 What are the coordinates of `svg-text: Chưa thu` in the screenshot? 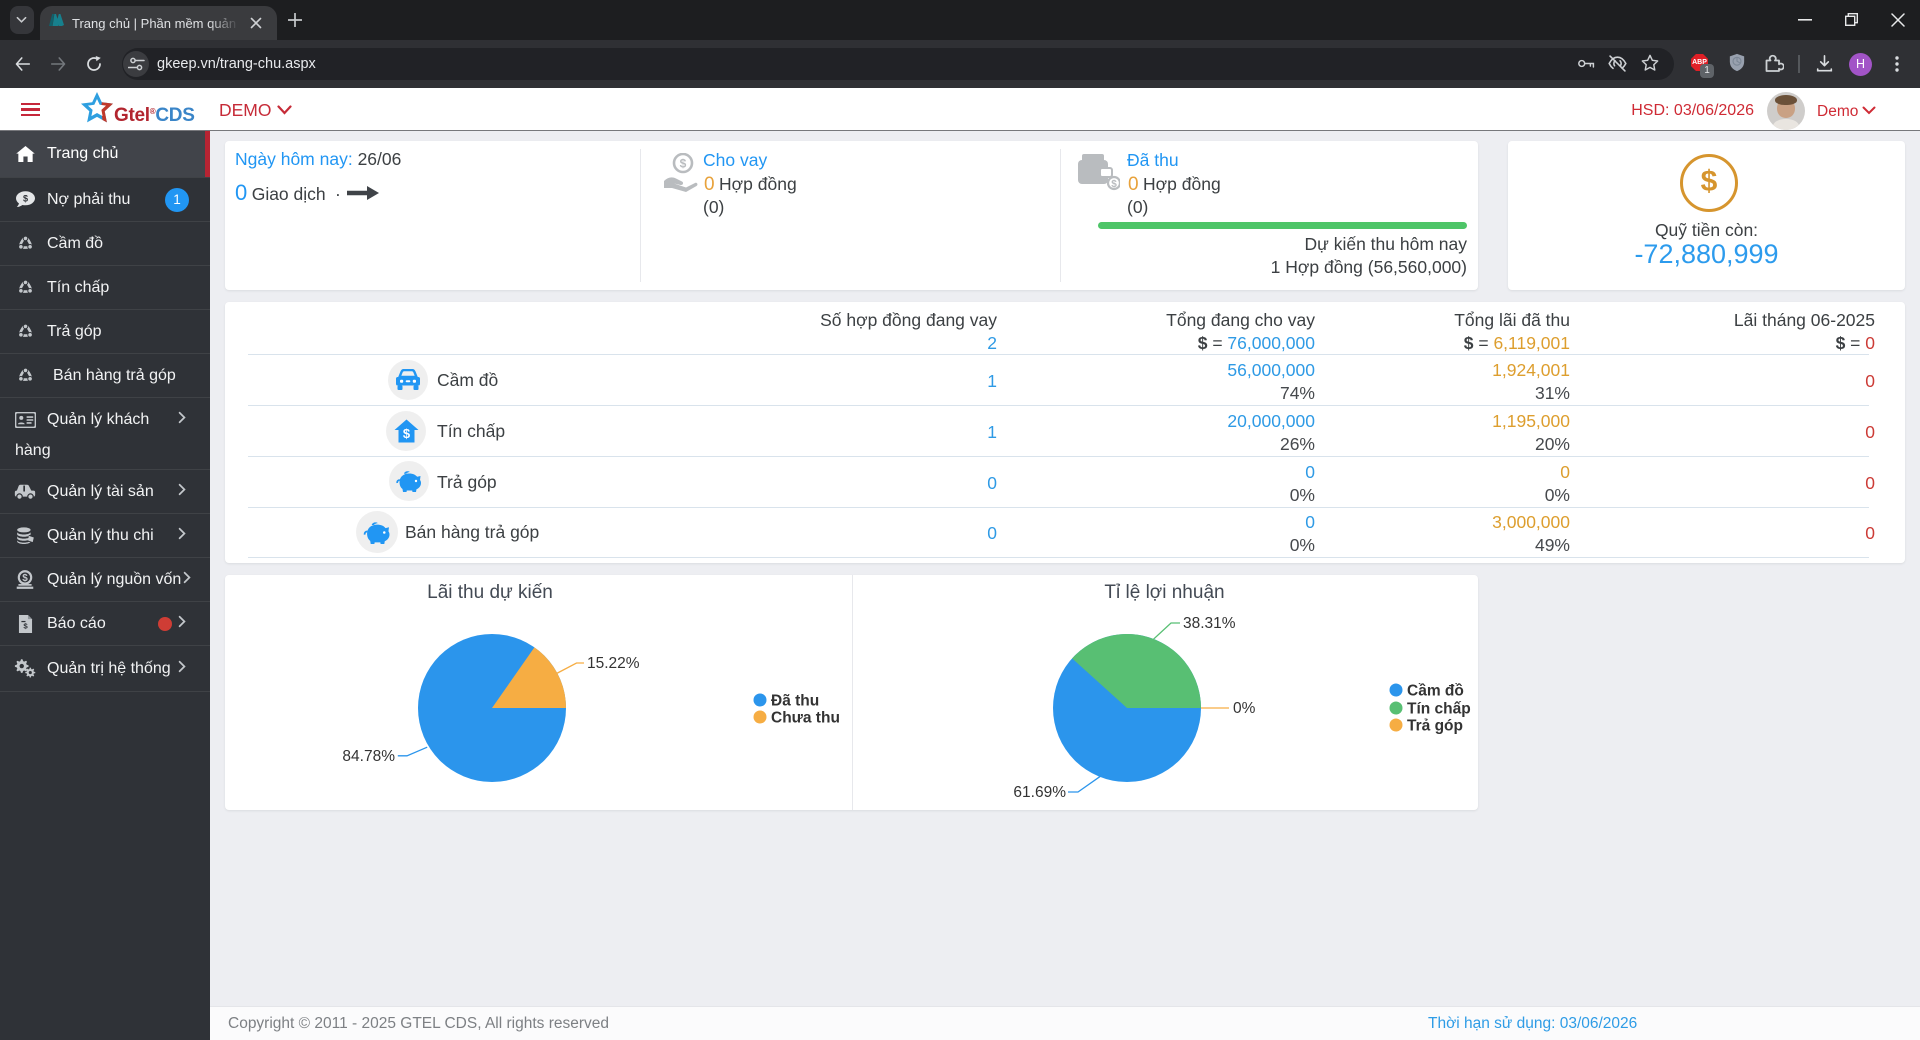 It's located at (805, 718).